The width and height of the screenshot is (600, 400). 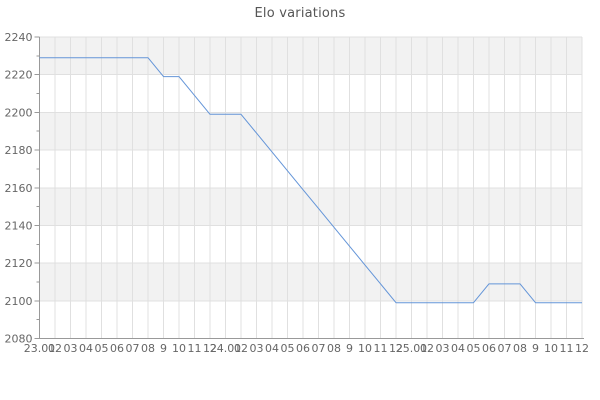 What do you see at coordinates (19, 301) in the screenshot?
I see `y-tick-label: 2100` at bounding box center [19, 301].